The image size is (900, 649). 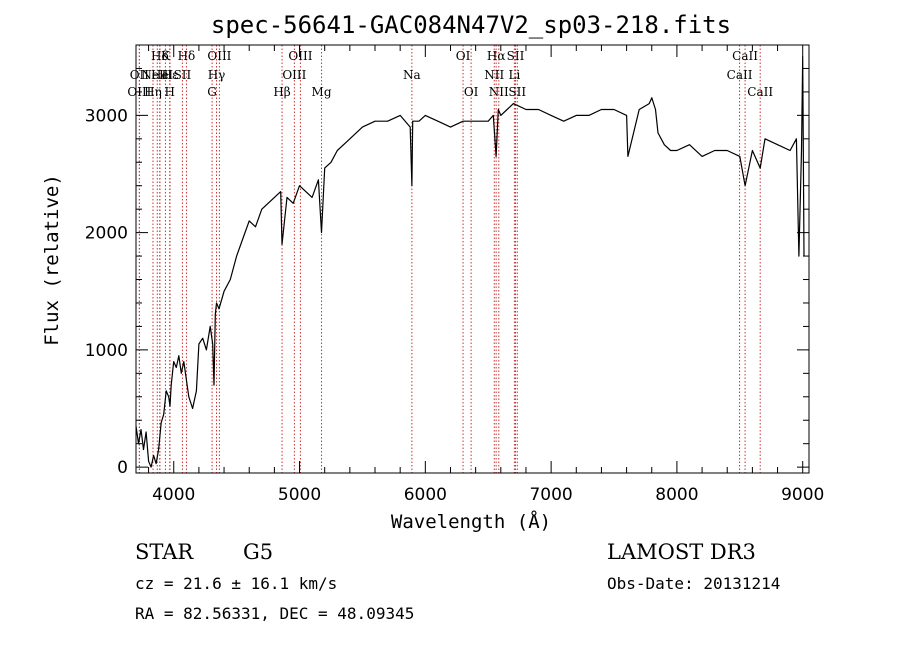 What do you see at coordinates (217, 75) in the screenshot?
I see `line-label-12: Hγ` at bounding box center [217, 75].